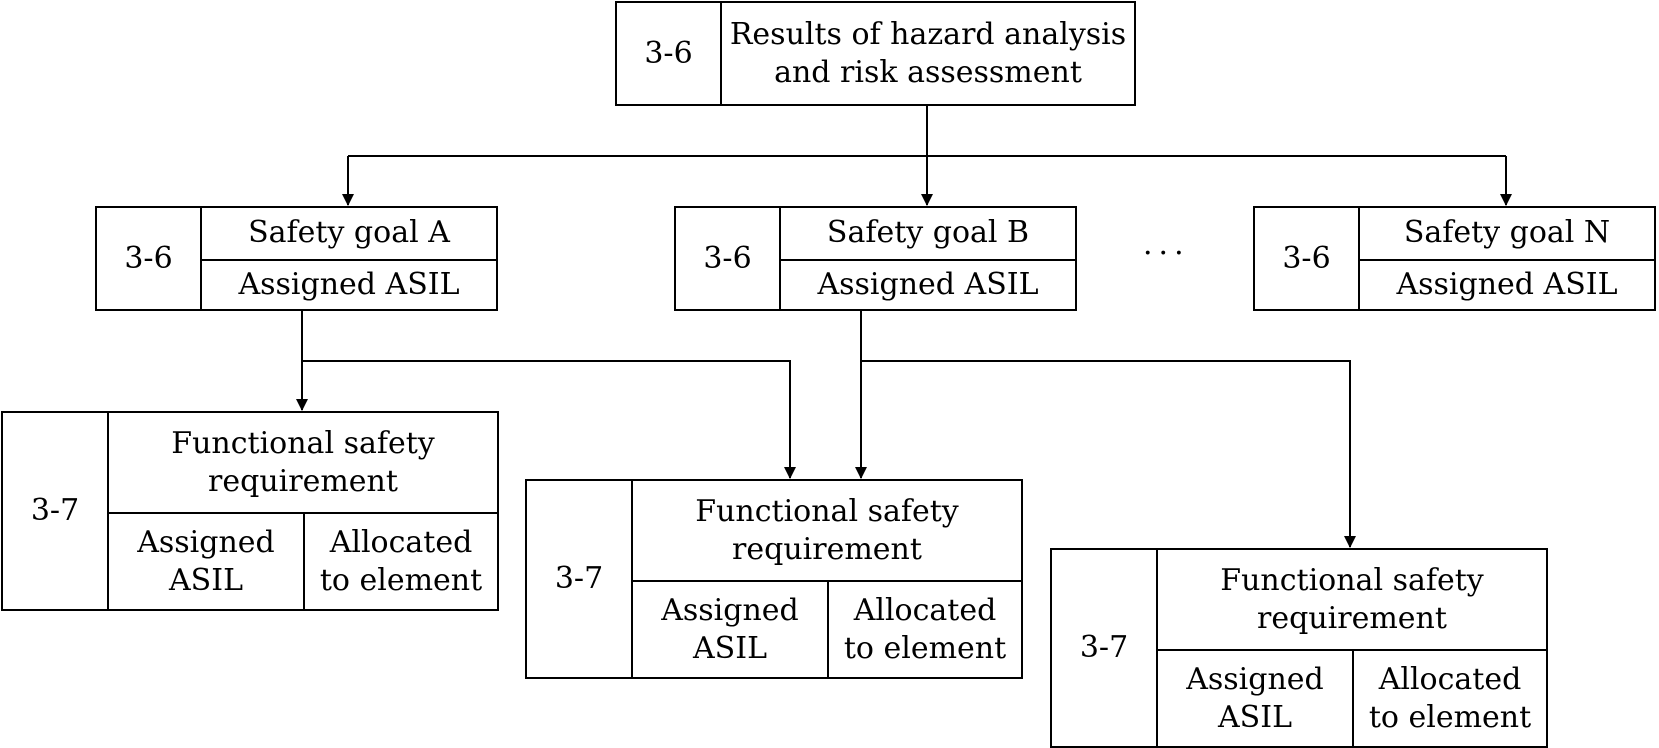  What do you see at coordinates (1166, 253) in the screenshot?
I see `ellipsis: ···` at bounding box center [1166, 253].